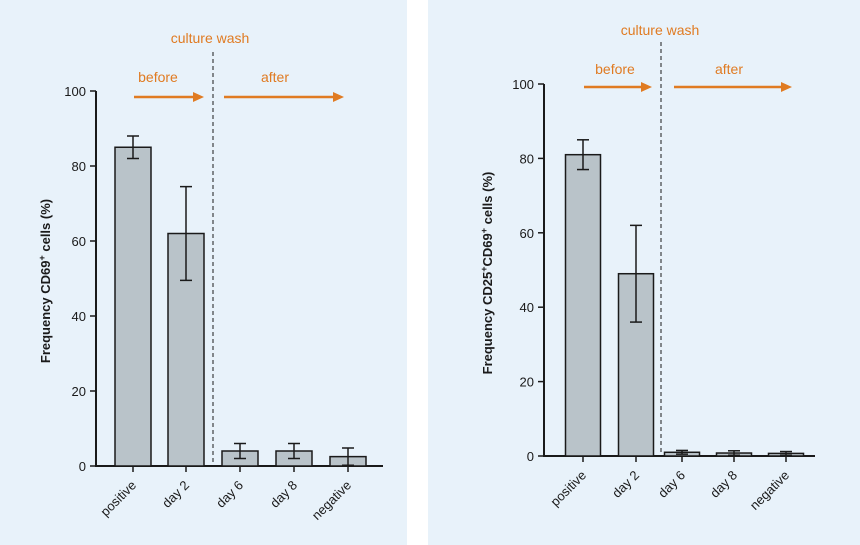 This screenshot has height=545, width=860. Describe the element at coordinates (646, 87) in the screenshot. I see `right-before-arrowhead` at that location.